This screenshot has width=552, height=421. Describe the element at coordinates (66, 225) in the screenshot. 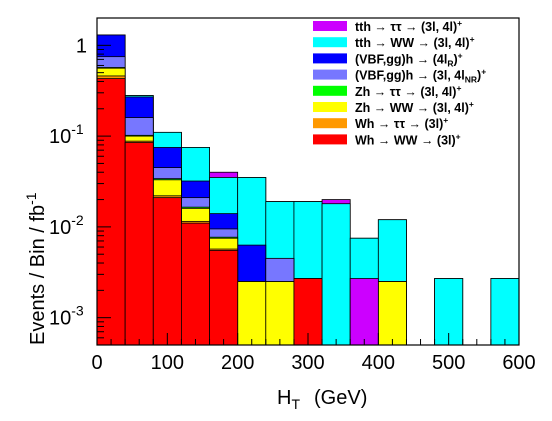

I see `y-tick-label: 10⁻²` at that location.